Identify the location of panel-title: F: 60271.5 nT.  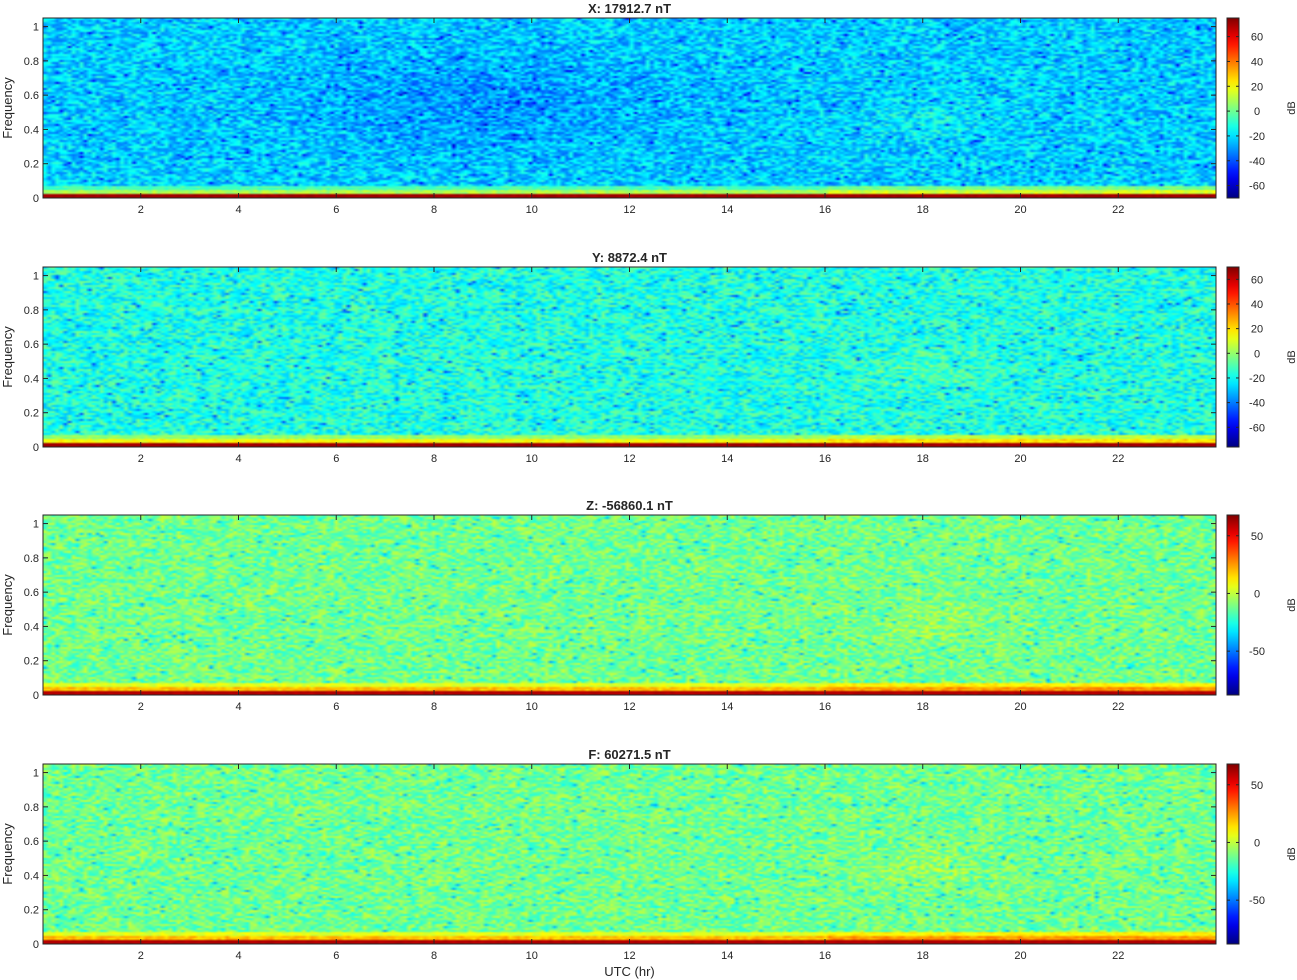
(629, 754).